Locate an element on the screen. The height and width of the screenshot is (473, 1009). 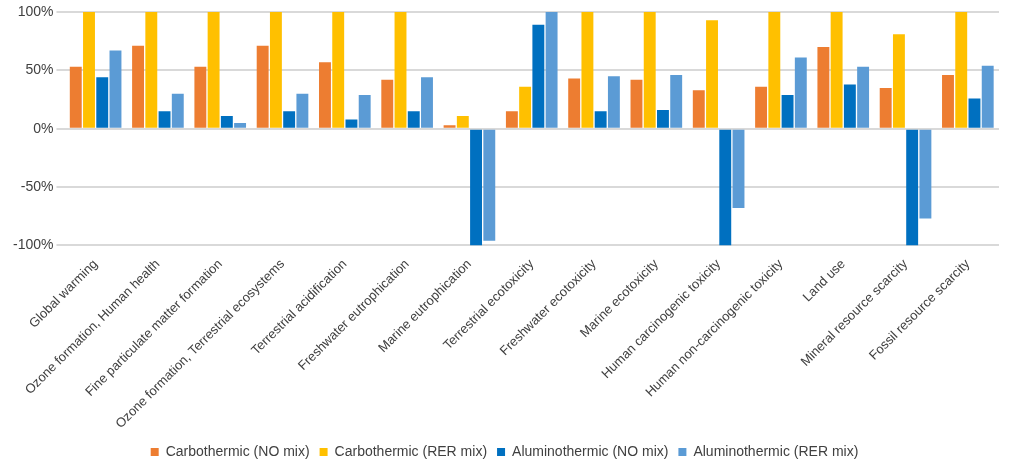
y-tick-label: -50% is located at coordinates (37, 185).